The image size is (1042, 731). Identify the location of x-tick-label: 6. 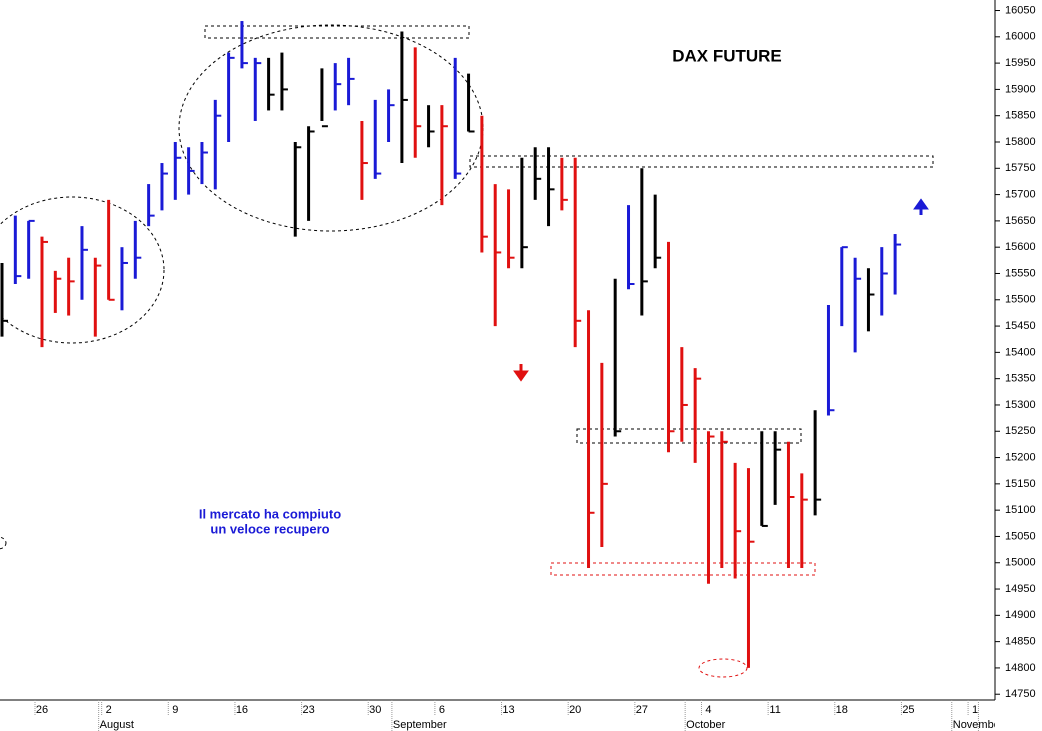
(442, 710).